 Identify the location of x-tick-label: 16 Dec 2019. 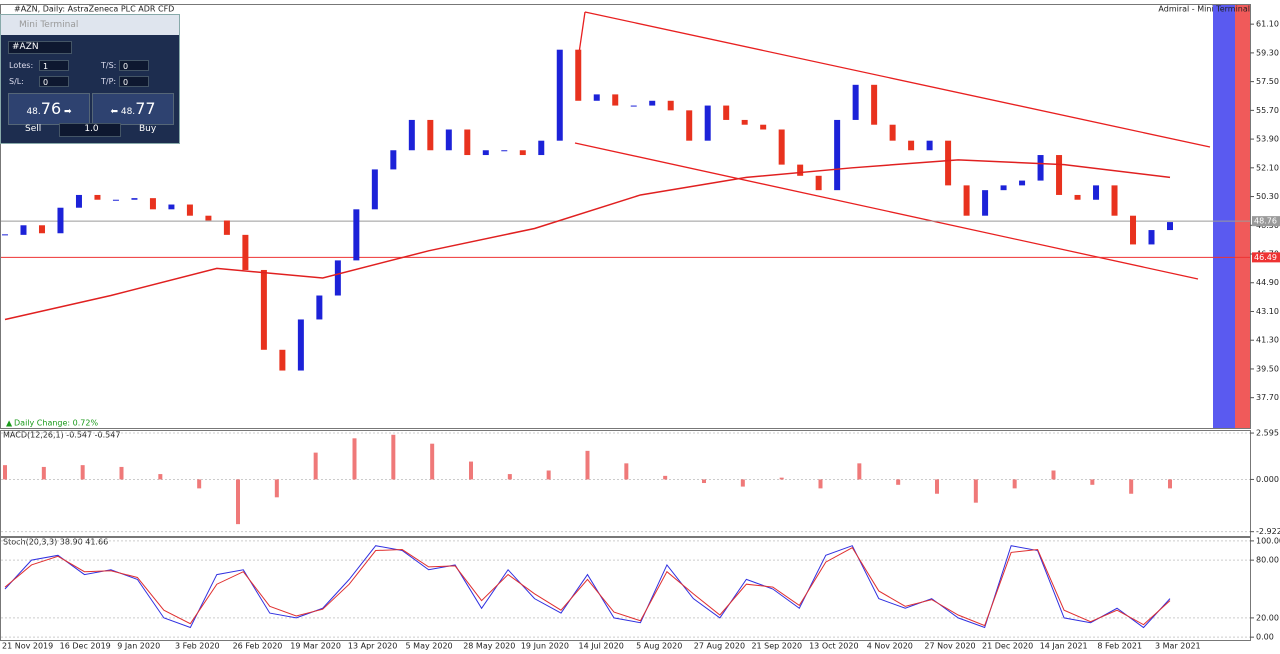
(85, 646).